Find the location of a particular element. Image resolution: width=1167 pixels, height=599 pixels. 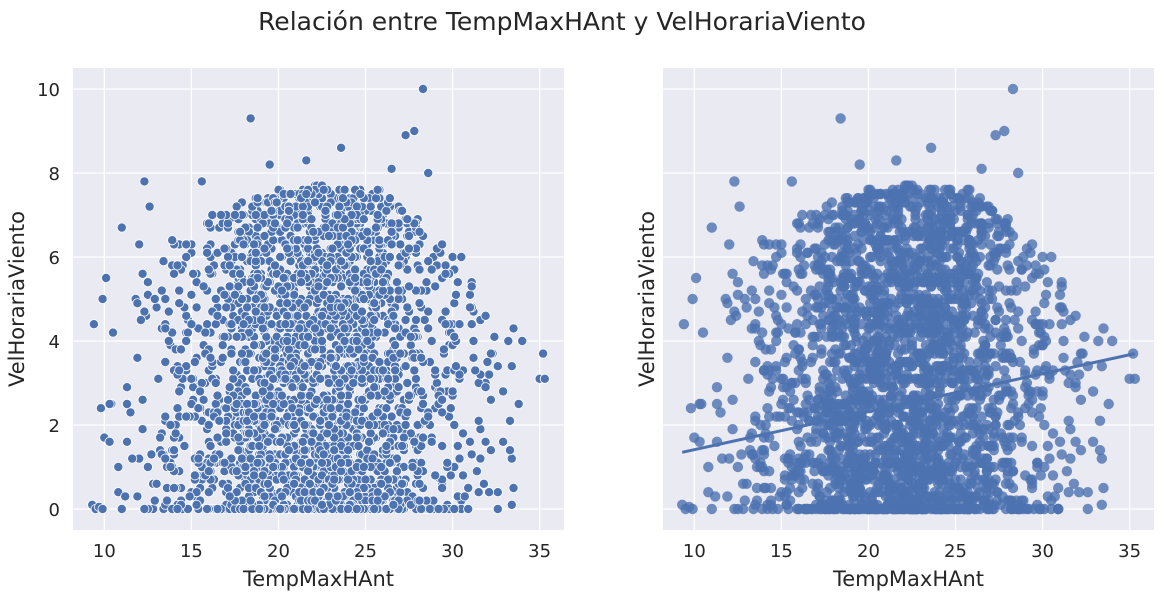

x-tick-label: 20 is located at coordinates (868, 551).